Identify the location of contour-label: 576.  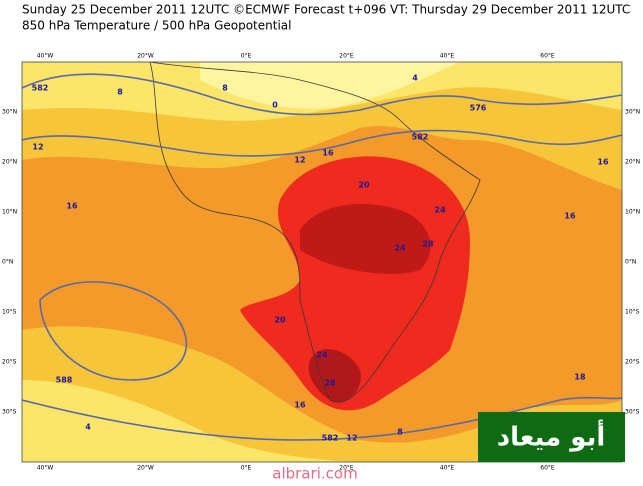
(478, 108).